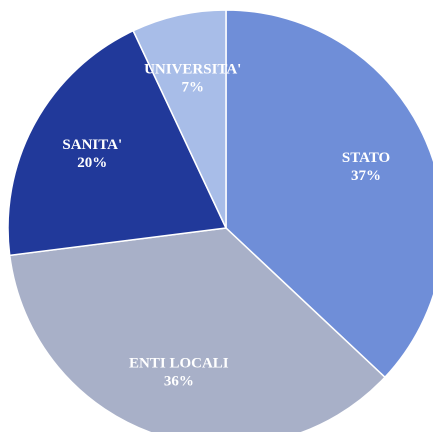 This screenshot has width=433, height=432. What do you see at coordinates (366, 176) in the screenshot?
I see `slice-value: 37%` at bounding box center [366, 176].